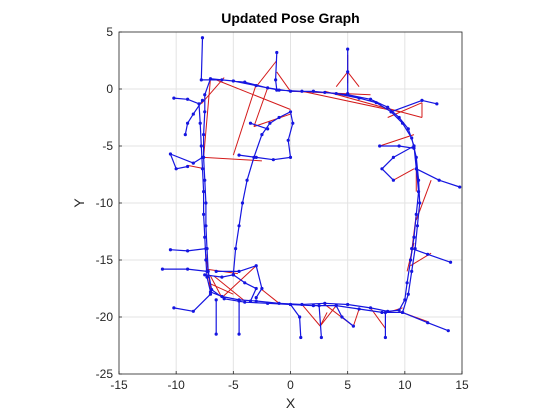 The height and width of the screenshot is (420, 560). What do you see at coordinates (405, 385) in the screenshot?
I see `x-tick-label: 10` at bounding box center [405, 385].